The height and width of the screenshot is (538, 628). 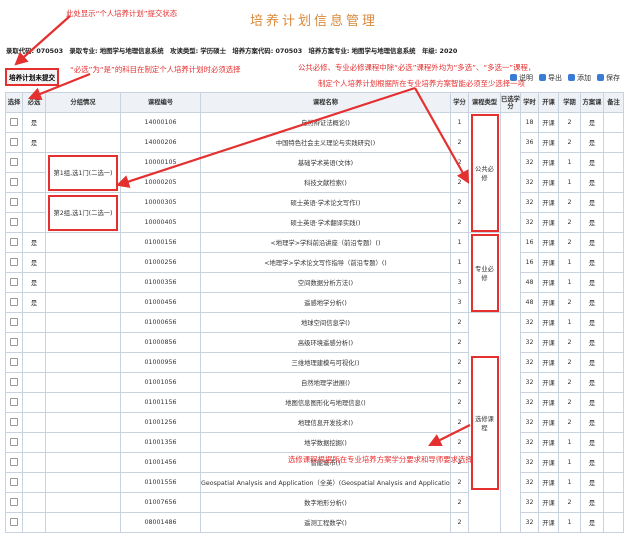 What do you see at coordinates (314, 362) in the screenshot?
I see `course-row: 01000956 三维地理建模与可视化() 2 32 开课 2 是` at bounding box center [314, 362].